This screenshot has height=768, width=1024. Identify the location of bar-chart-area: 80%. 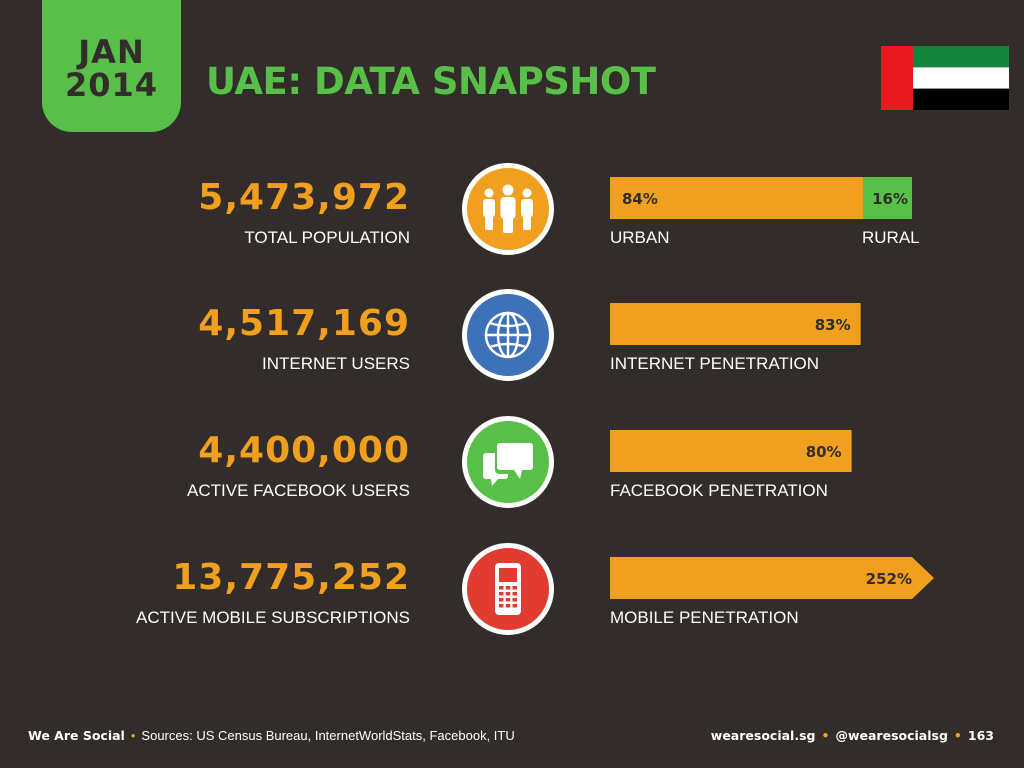
(780, 451).